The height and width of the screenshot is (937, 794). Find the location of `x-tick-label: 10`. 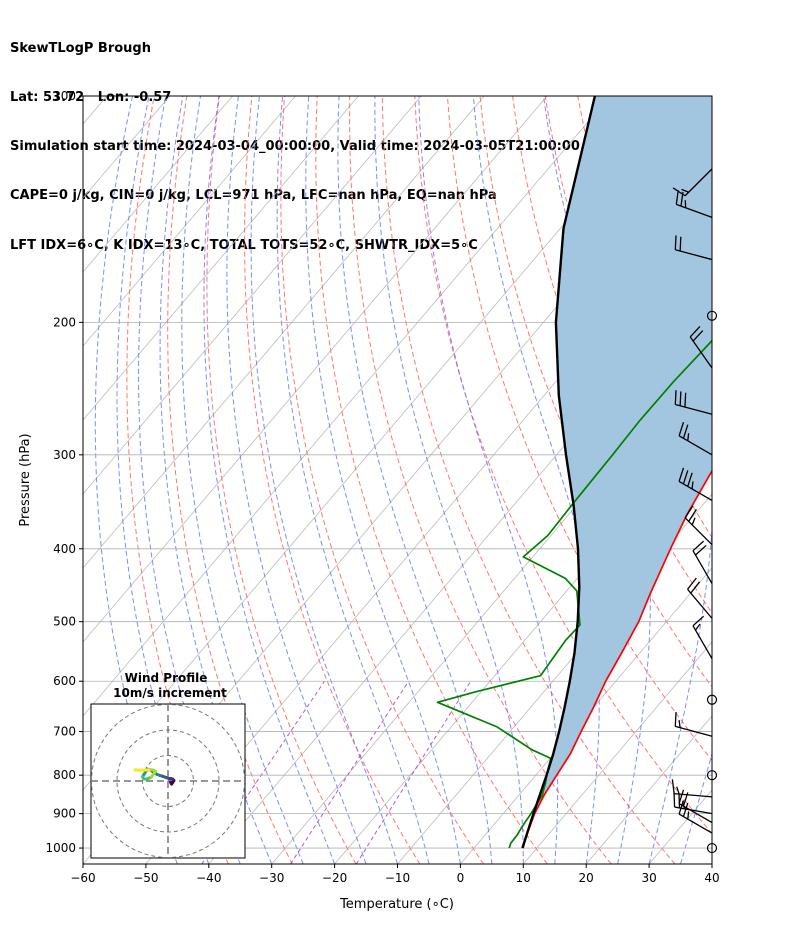

x-tick-label: 10 is located at coordinates (523, 878).